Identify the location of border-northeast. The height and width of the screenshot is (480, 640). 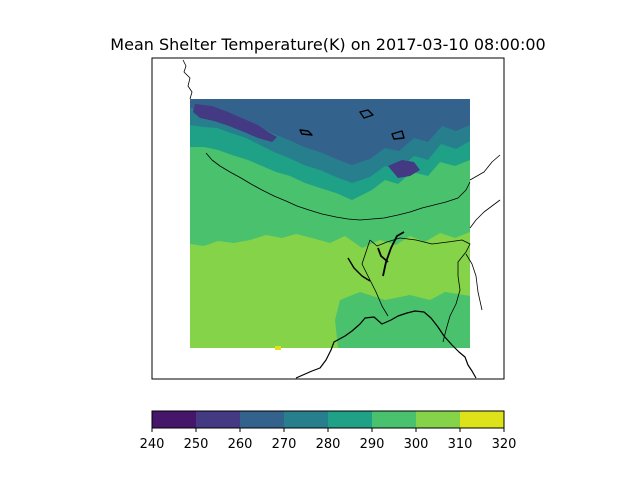
(483, 232).